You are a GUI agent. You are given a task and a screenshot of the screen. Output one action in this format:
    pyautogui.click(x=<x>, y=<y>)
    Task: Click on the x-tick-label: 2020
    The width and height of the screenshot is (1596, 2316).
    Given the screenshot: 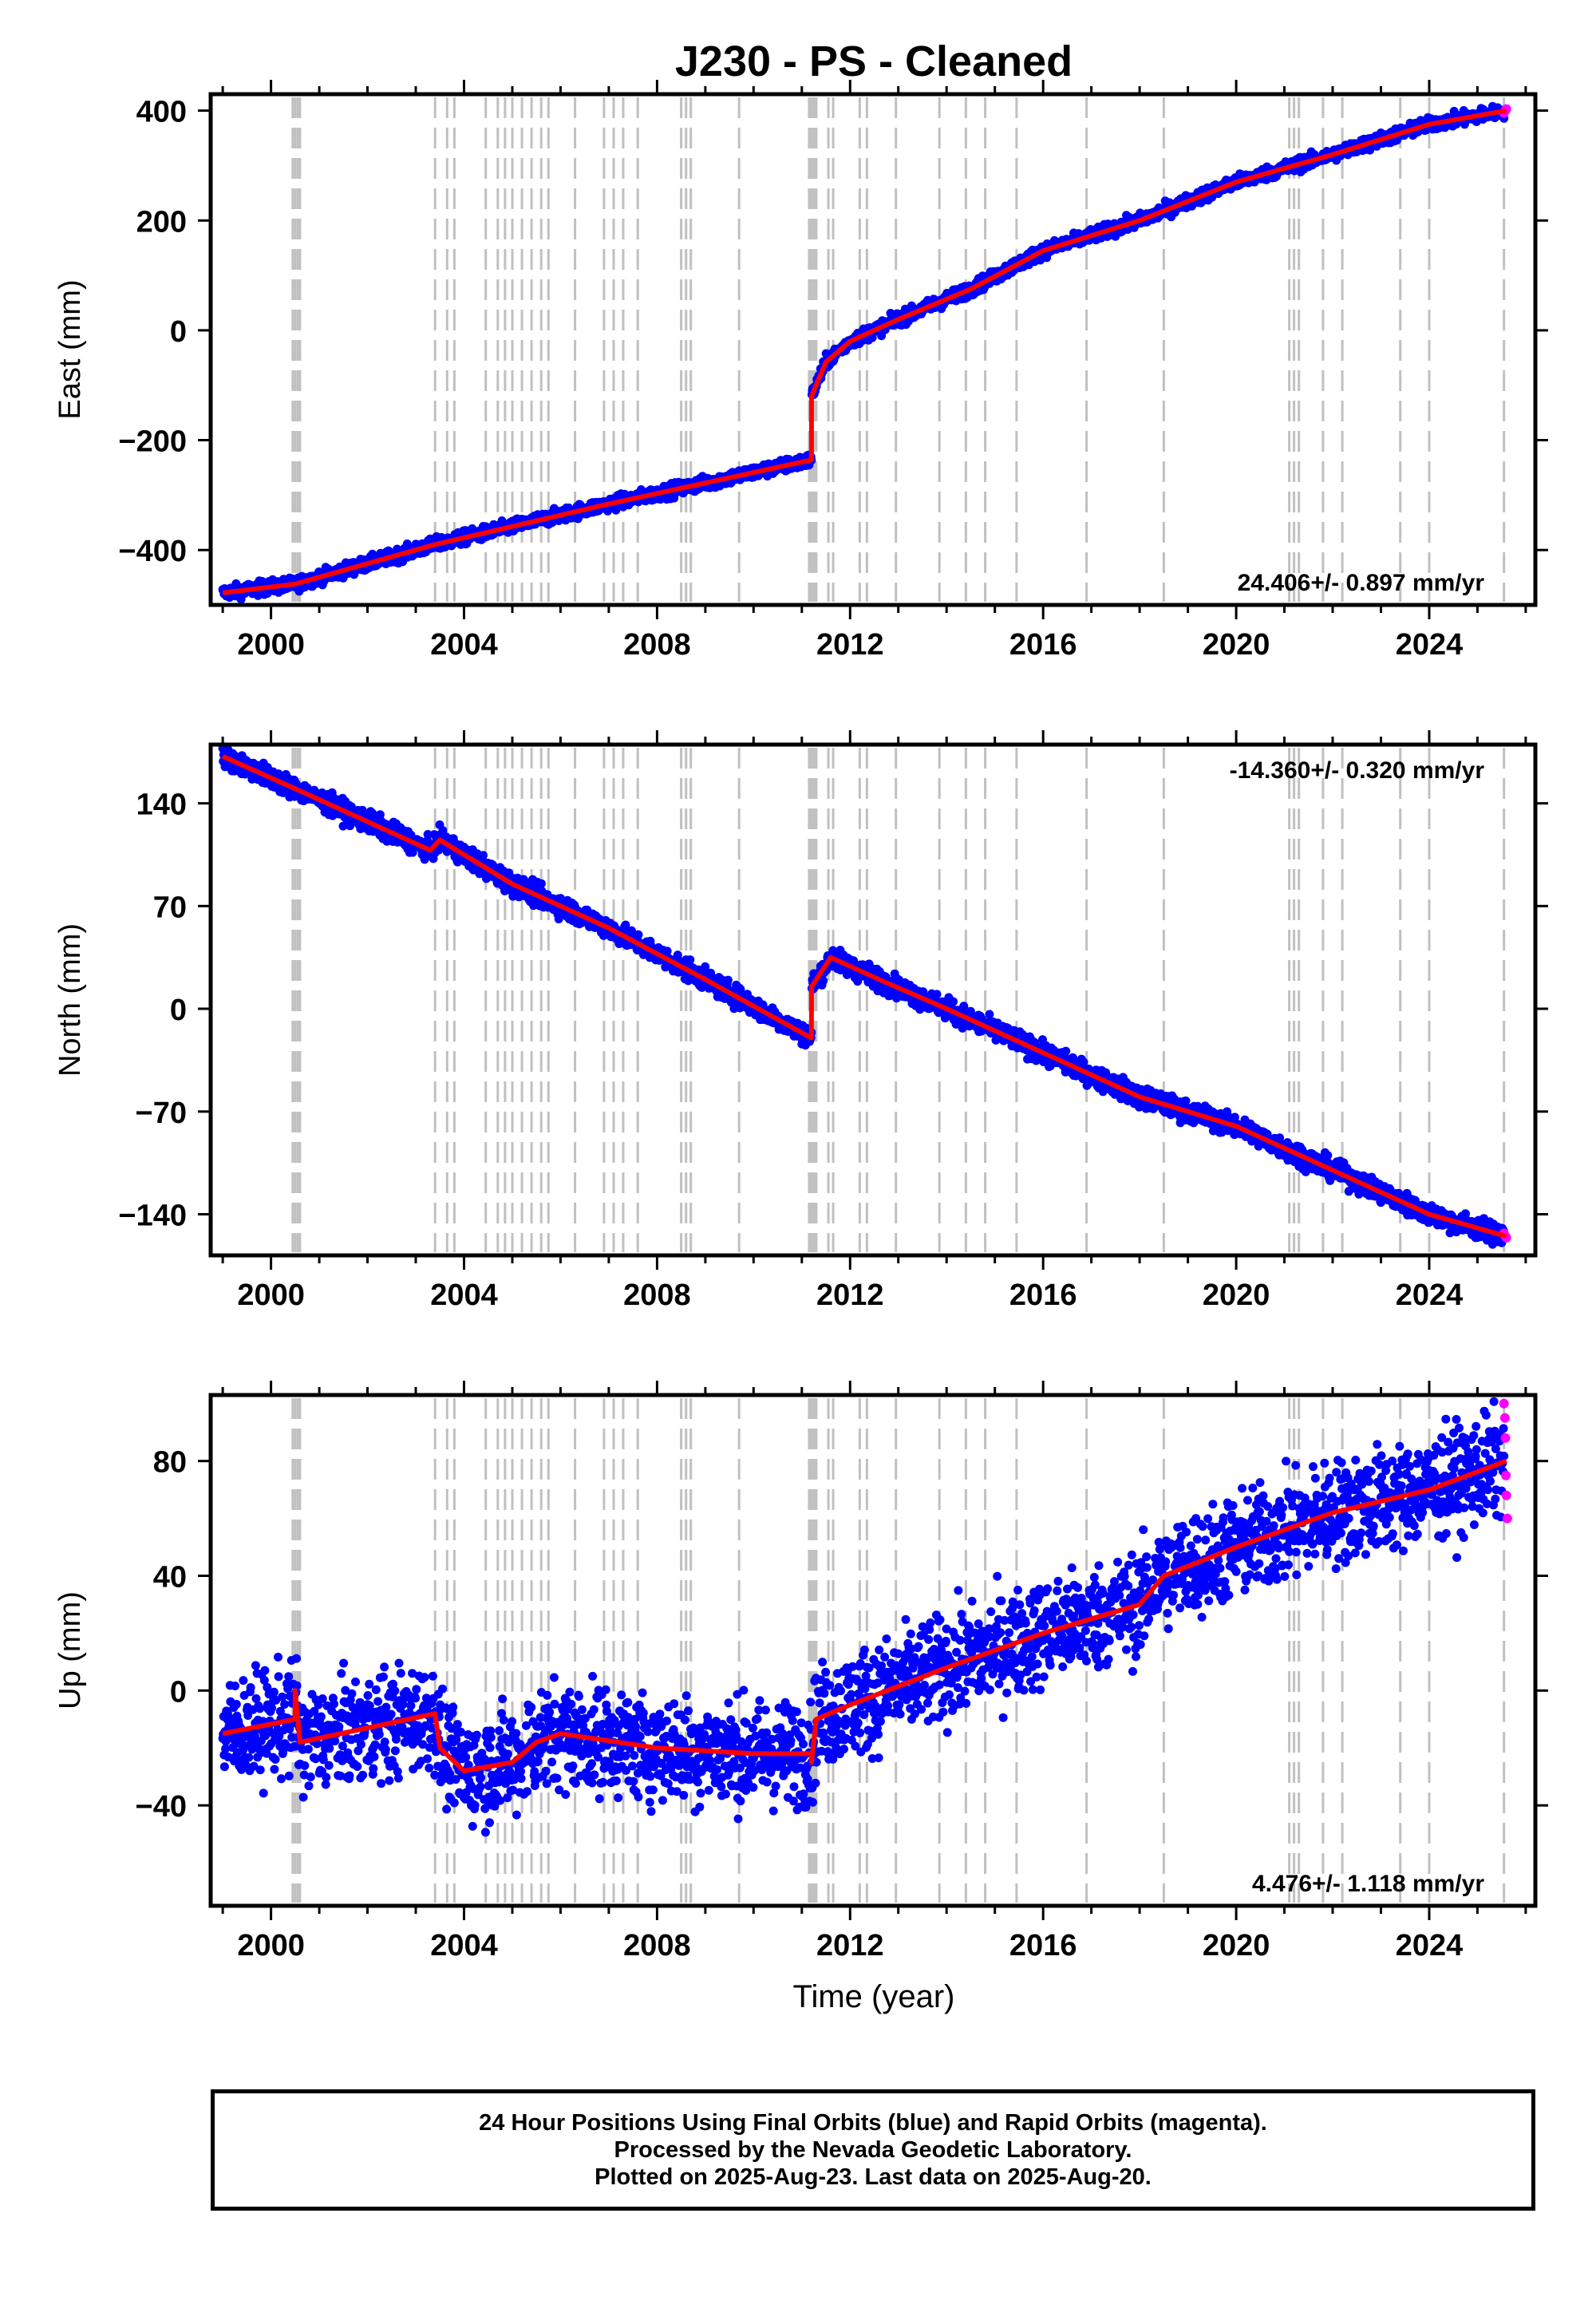 What is the action you would take?
    pyautogui.click(x=1236, y=645)
    